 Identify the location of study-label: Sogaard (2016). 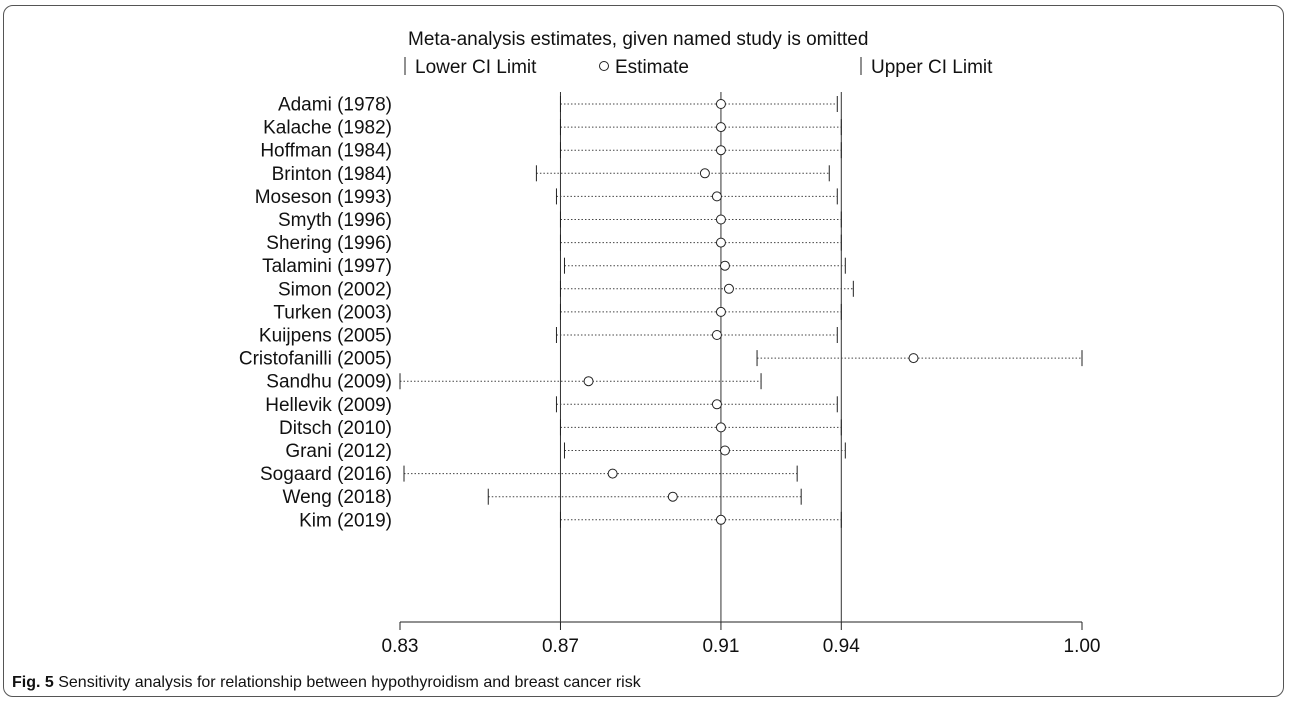
(326, 474).